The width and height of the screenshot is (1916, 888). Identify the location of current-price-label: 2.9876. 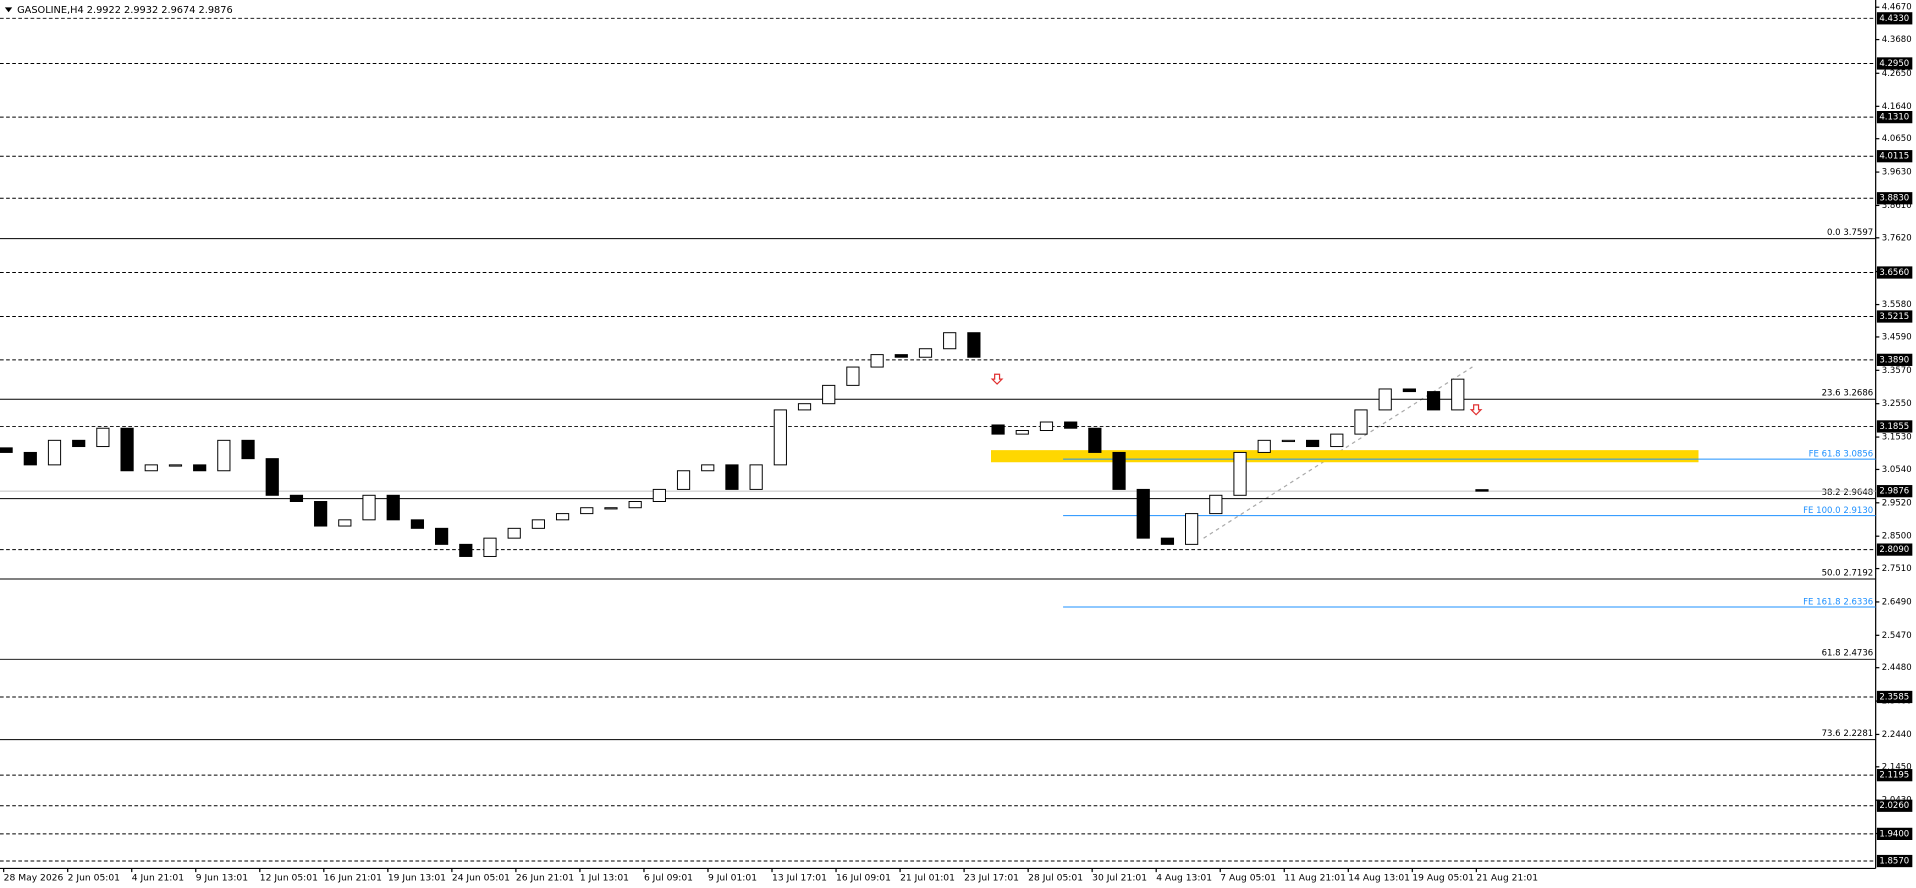
(1894, 492).